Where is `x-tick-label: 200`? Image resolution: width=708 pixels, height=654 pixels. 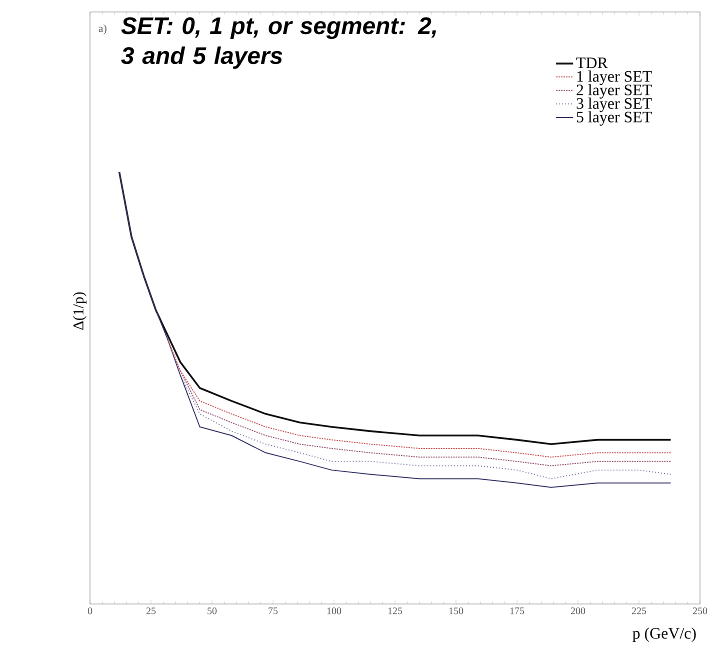
x-tick-label: 200 is located at coordinates (578, 611).